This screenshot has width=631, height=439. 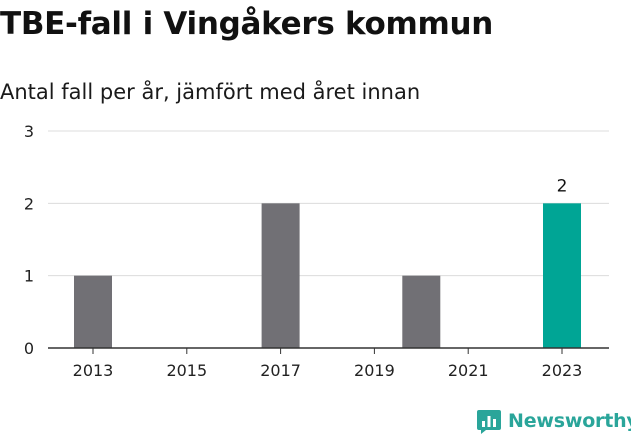 I want to click on x-tick-label: 2021, so click(x=468, y=370).